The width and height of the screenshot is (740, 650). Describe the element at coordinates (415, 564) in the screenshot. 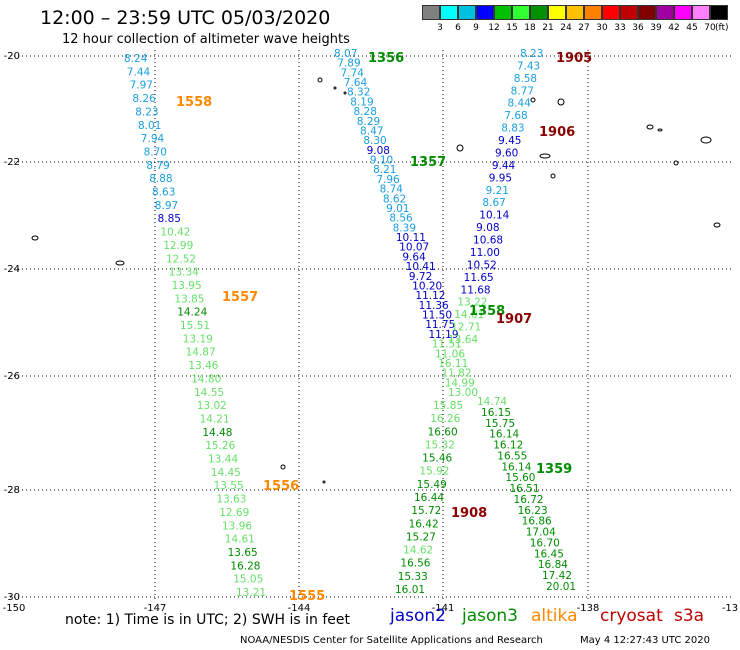

I see `track-value-label: 16.56` at that location.